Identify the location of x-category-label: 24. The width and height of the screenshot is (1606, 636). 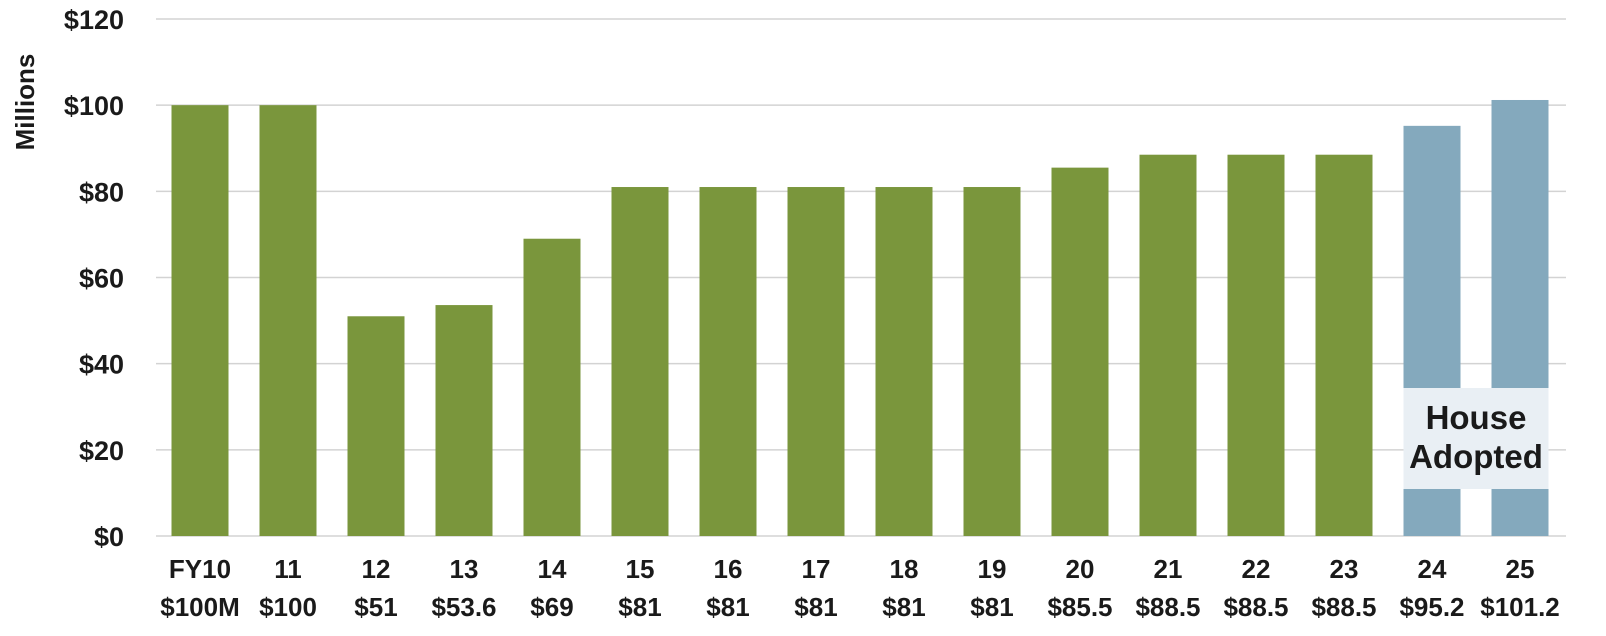
(1432, 569).